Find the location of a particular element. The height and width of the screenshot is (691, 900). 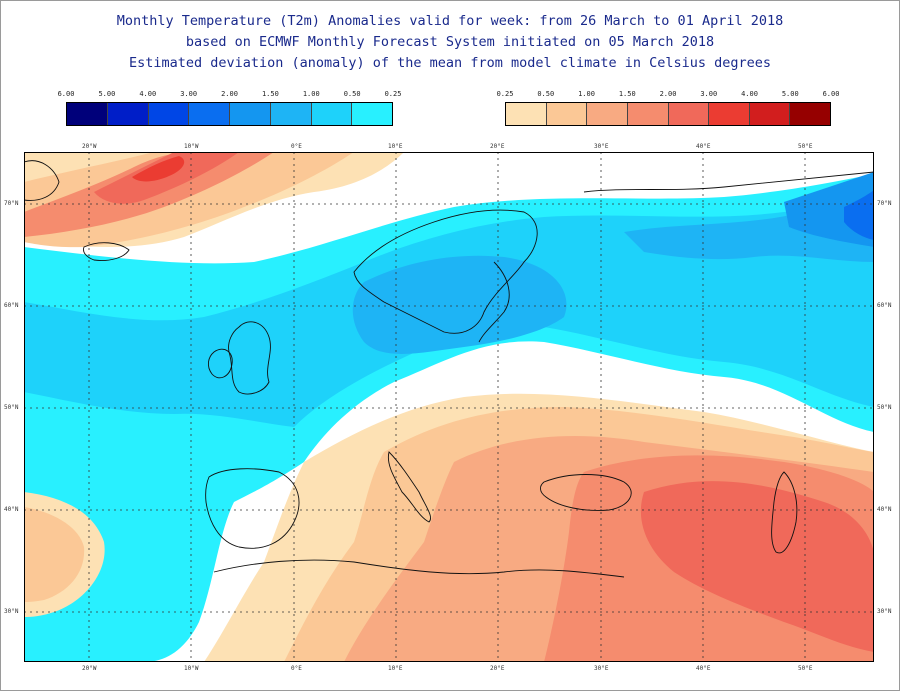

cold-tick-label: 5.00 is located at coordinates (107, 94).